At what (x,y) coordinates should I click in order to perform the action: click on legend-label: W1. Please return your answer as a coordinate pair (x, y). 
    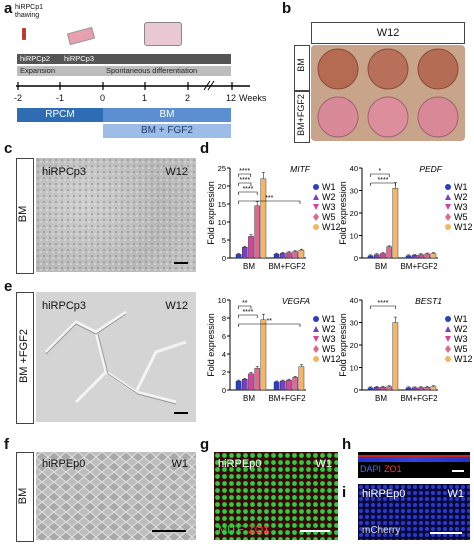
    Looking at the image, I should click on (461, 187).